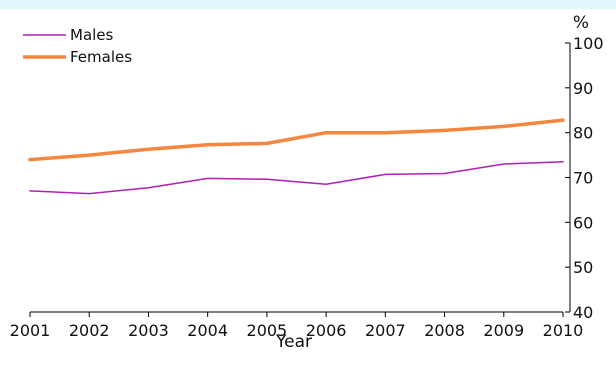  I want to click on y-ticks: 40 50 60 70 80 90 100, so click(584, 178).